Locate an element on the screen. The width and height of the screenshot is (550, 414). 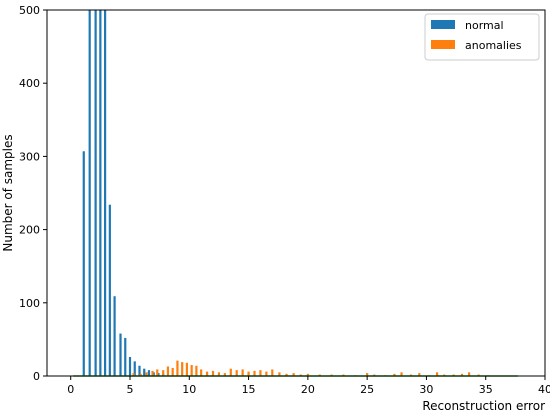
legend-label-normal: normal is located at coordinates (484, 25).